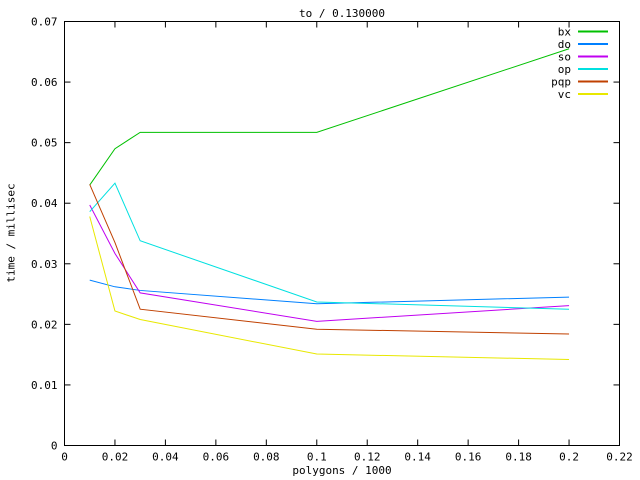 This screenshot has height=480, width=640. Describe the element at coordinates (564, 94) in the screenshot. I see `legend-label-vc: vc` at that location.